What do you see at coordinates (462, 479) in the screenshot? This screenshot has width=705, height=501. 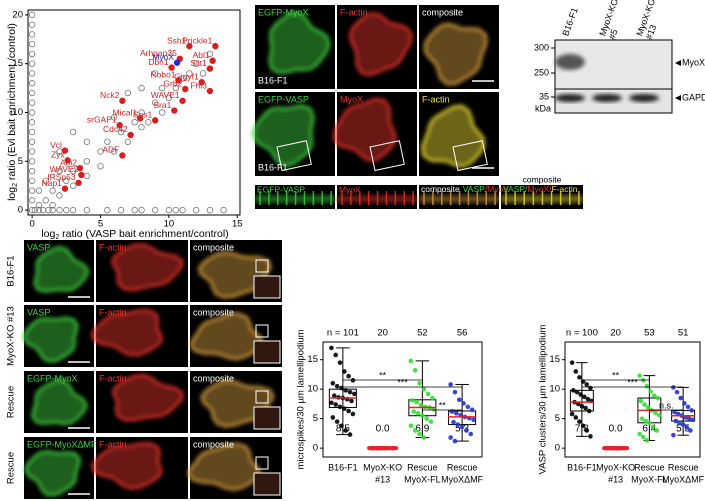 I see `group-label: MyoXΔMF` at bounding box center [462, 479].